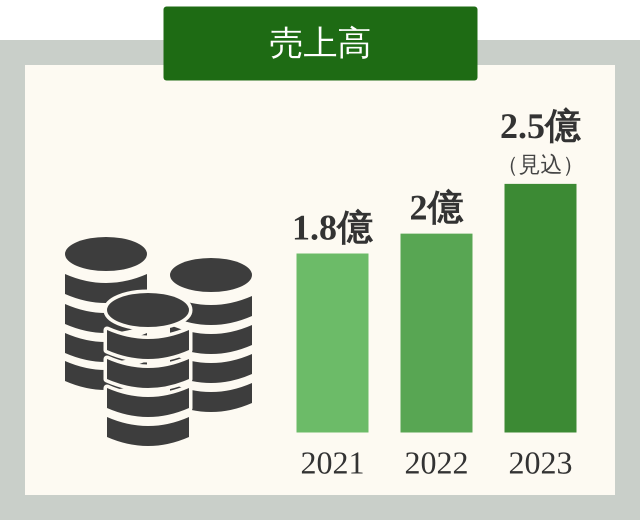 Image resolution: width=640 pixels, height=520 pixels. Describe the element at coordinates (436, 462) in the screenshot. I see `x-tick-label: 2022` at that location.